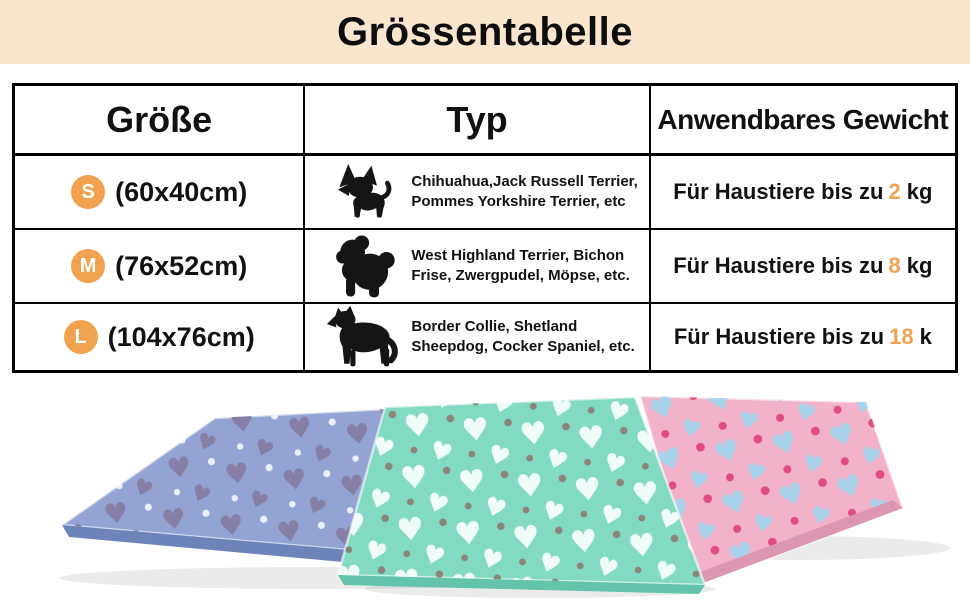  Describe the element at coordinates (894, 265) in the screenshot. I see `weight-value: 8` at that location.